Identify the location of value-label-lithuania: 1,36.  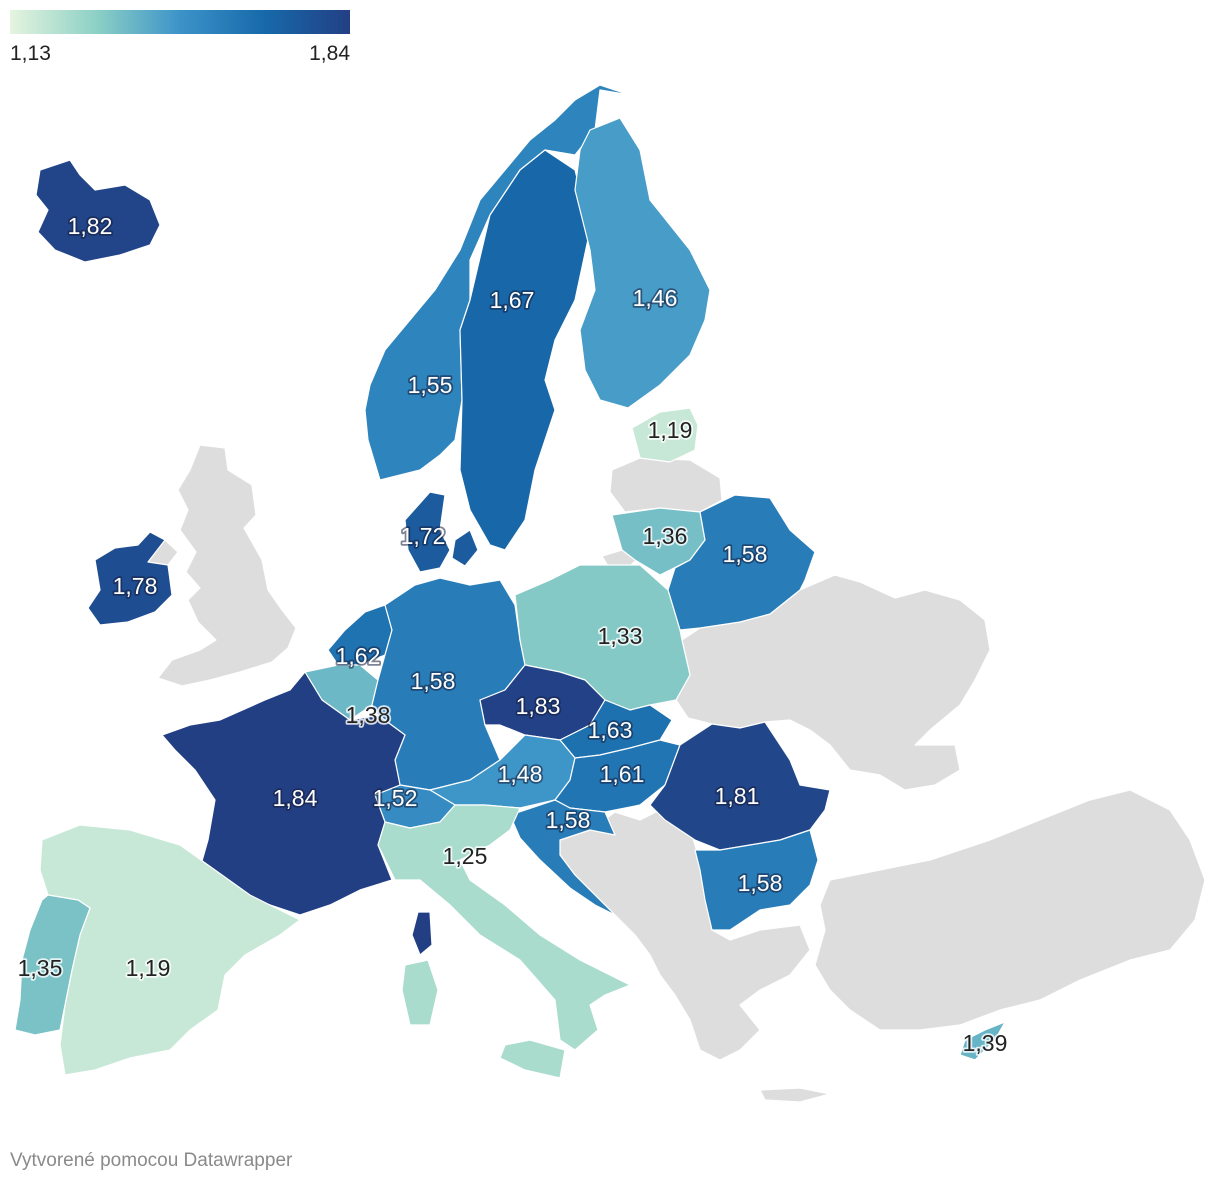
(665, 536).